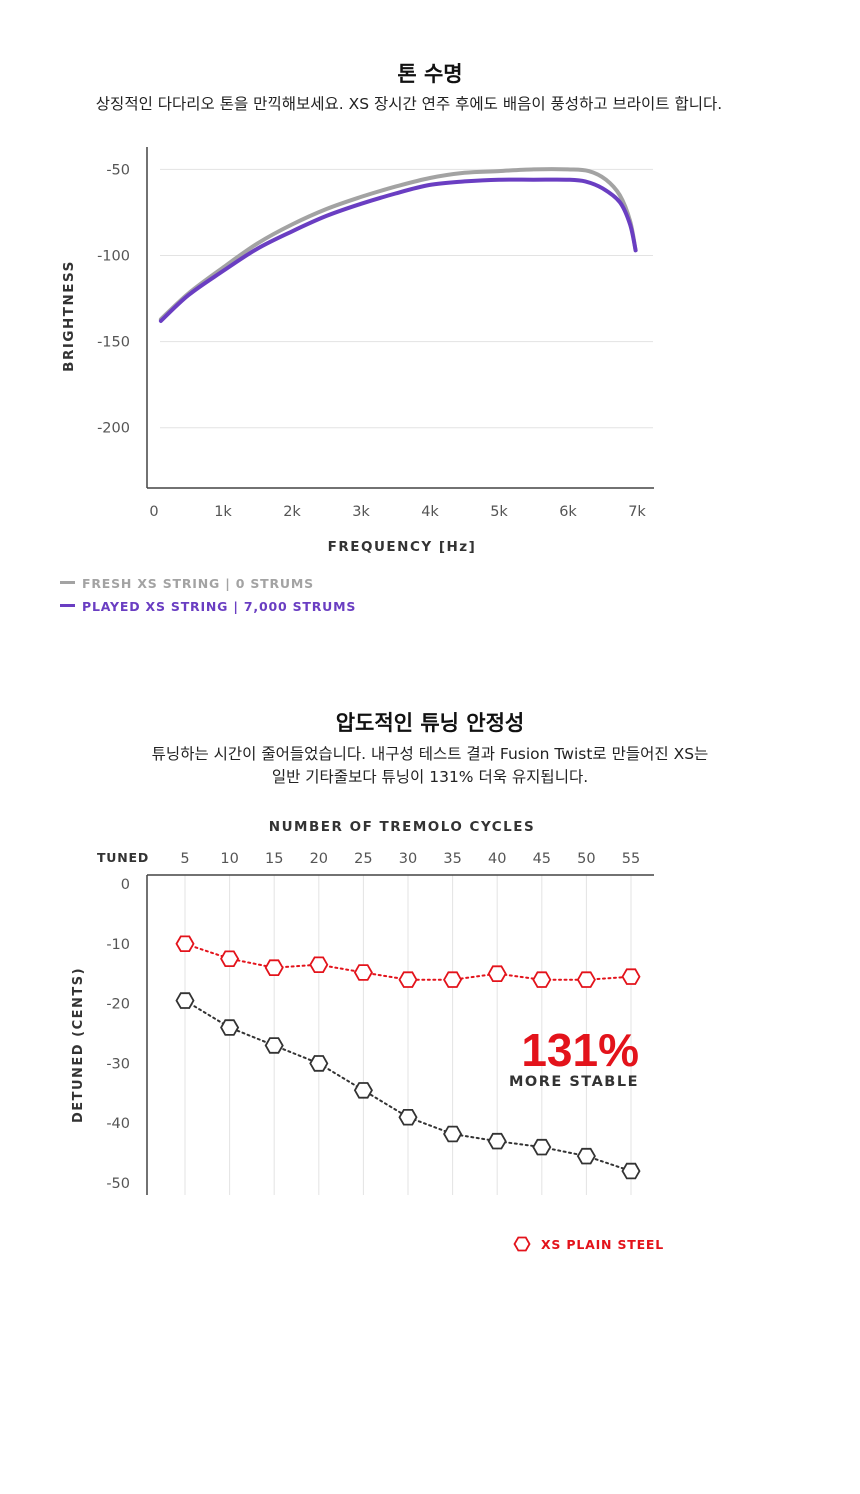 Image resolution: width=860 pixels, height=1494 pixels. I want to click on chart1-y-tick-label: -50, so click(118, 170).